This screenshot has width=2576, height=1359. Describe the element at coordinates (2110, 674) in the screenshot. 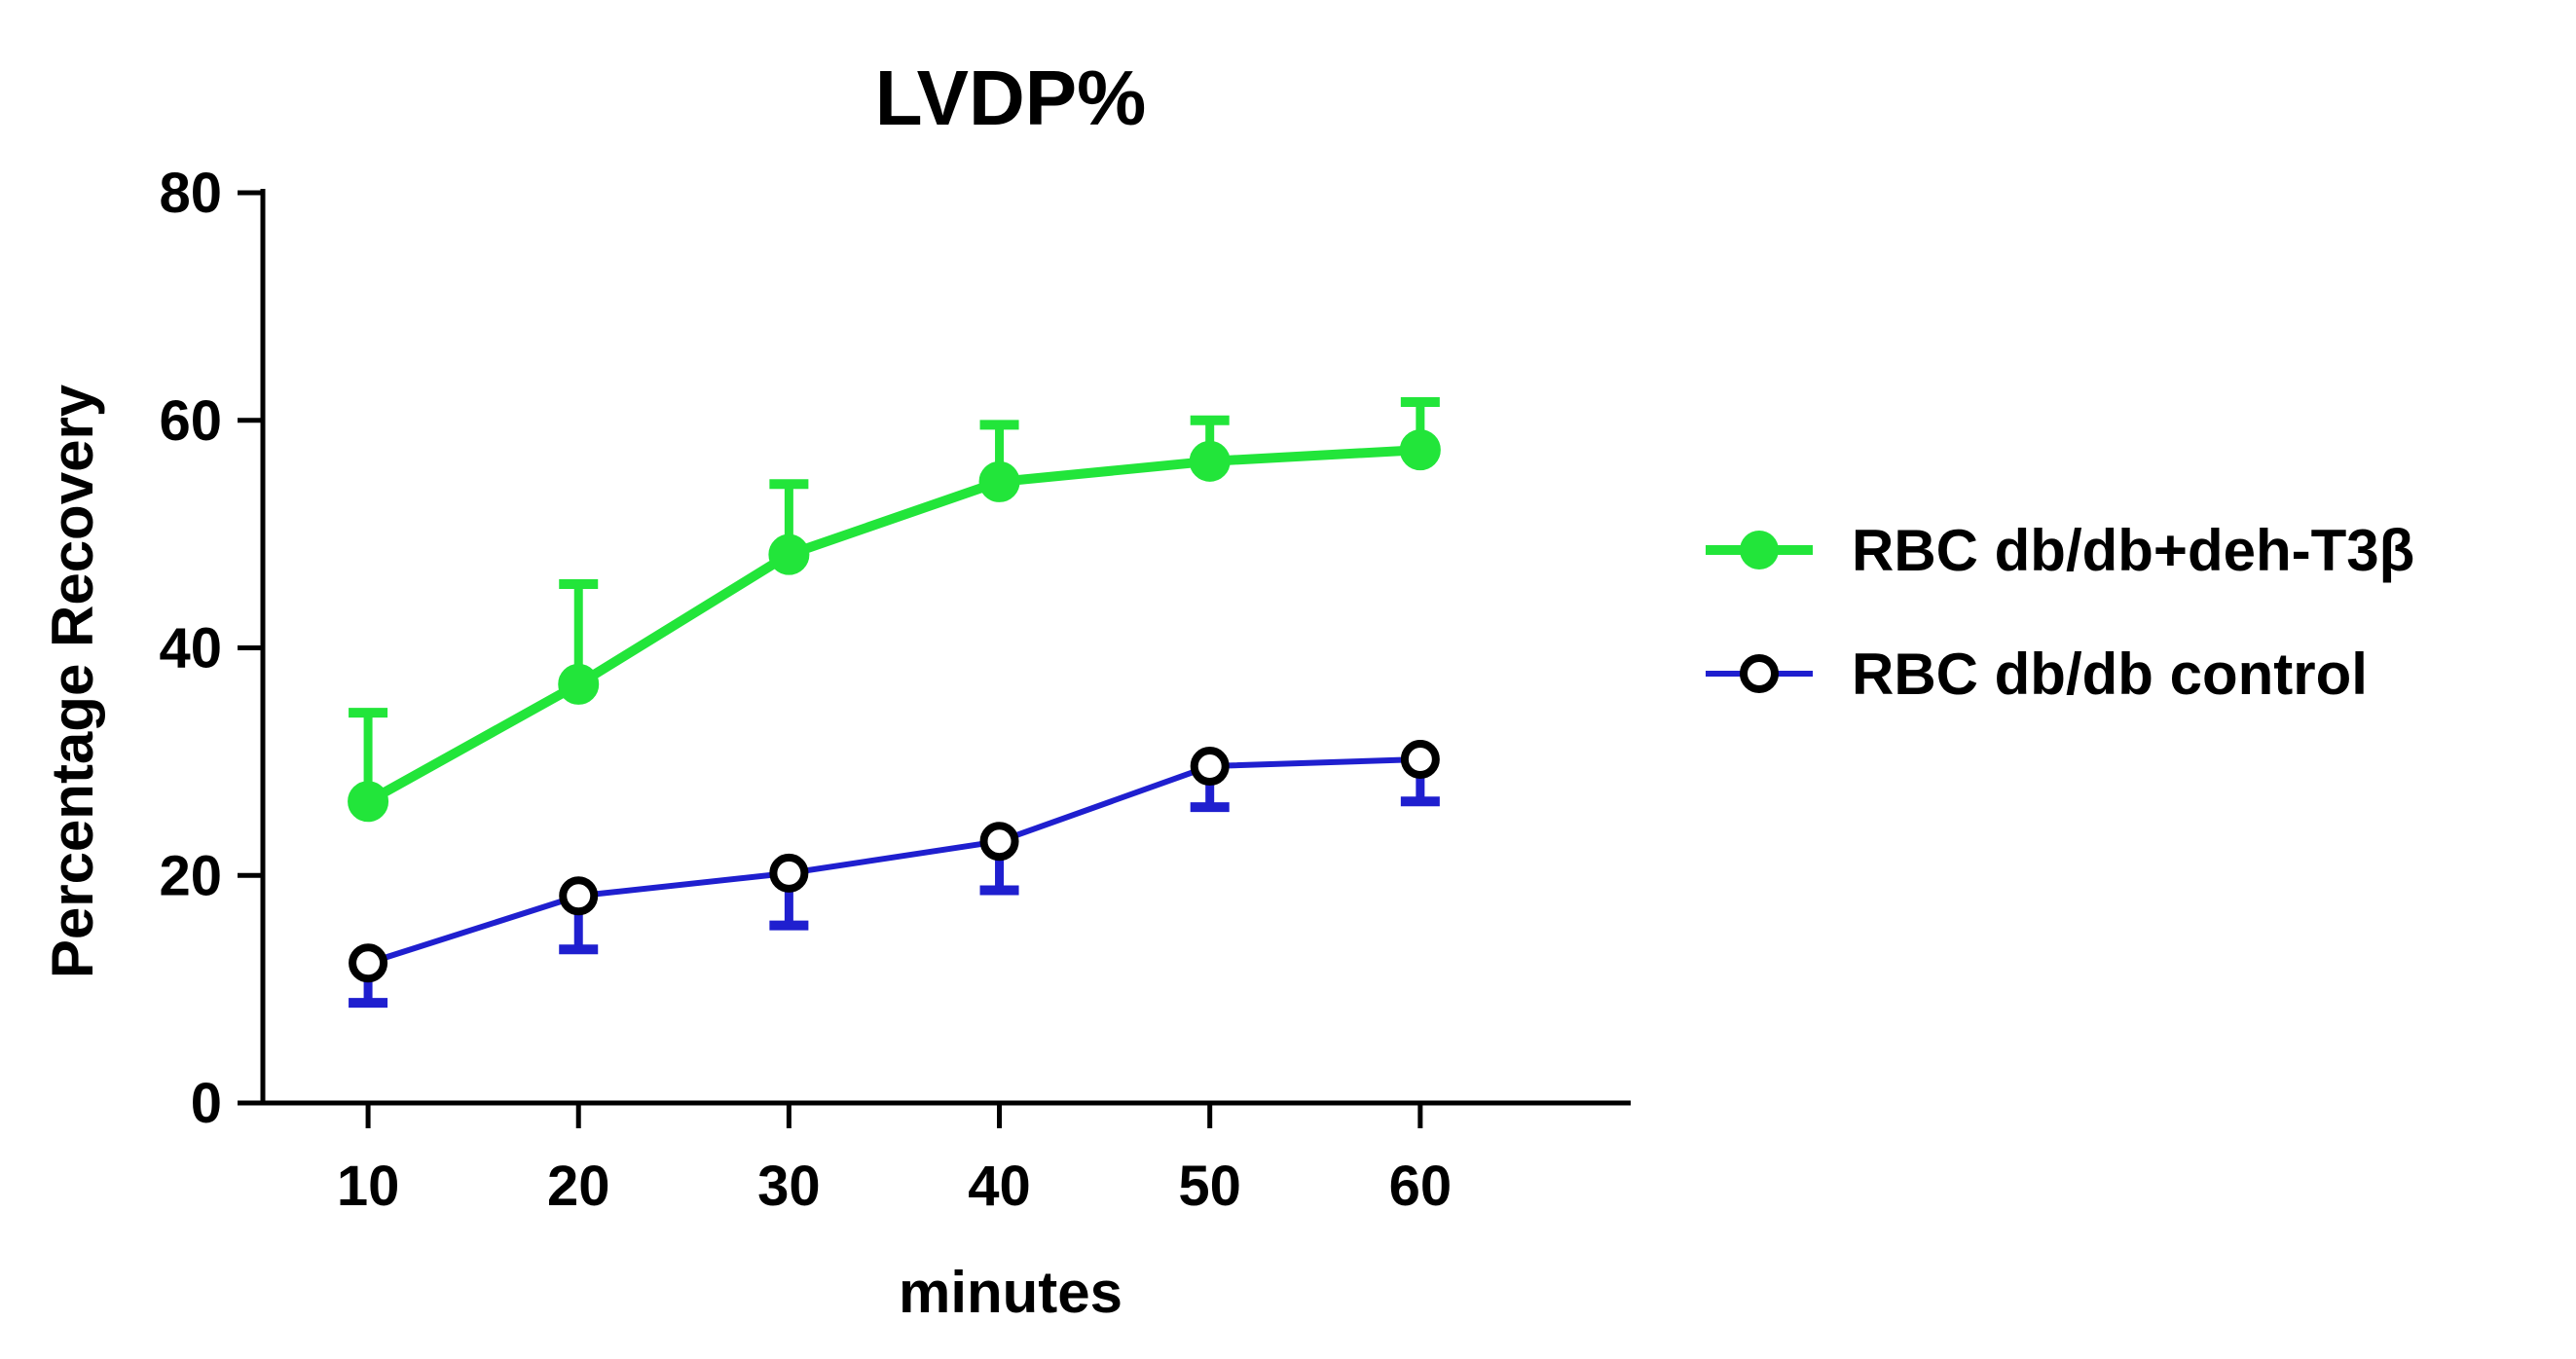

I see `legend-label: RBC db/db control` at that location.